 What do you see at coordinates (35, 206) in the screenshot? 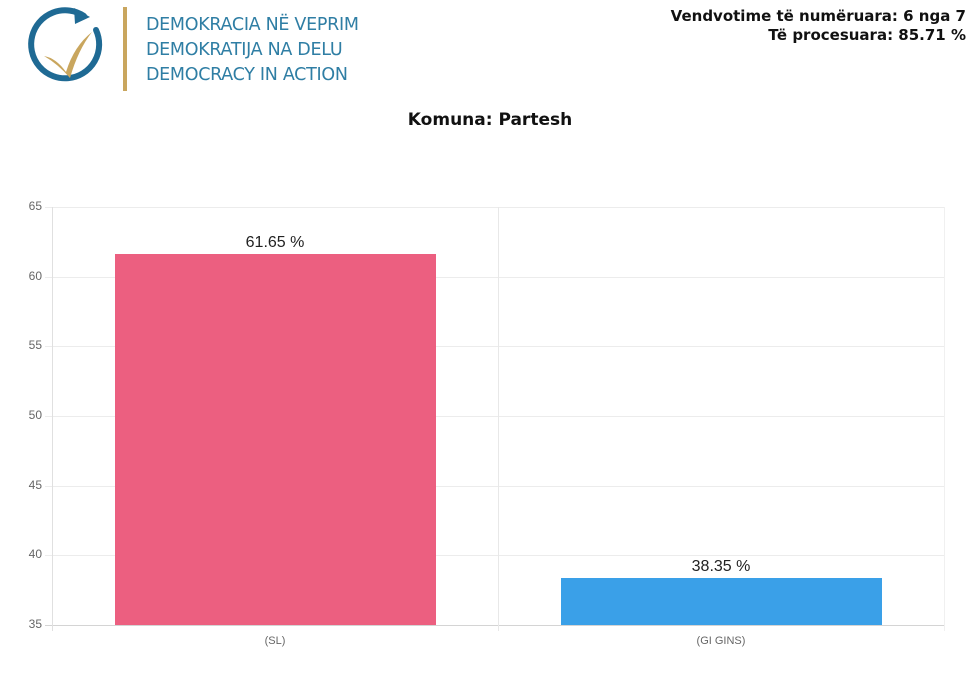
I see `y-tick-label: 65` at bounding box center [35, 206].